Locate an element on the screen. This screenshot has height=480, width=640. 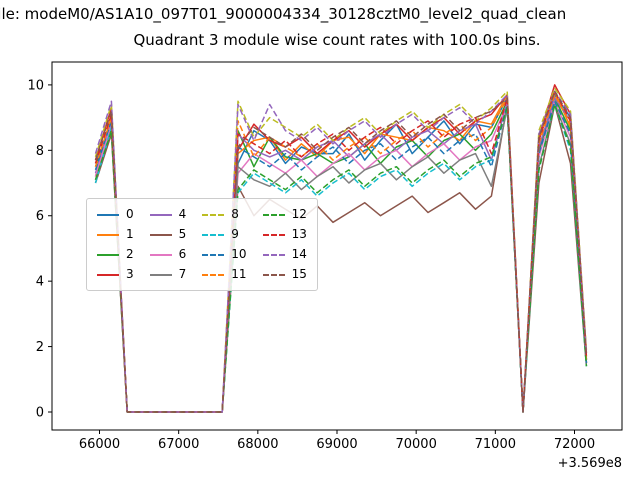
legend-item-10: 10 is located at coordinates (224, 254).